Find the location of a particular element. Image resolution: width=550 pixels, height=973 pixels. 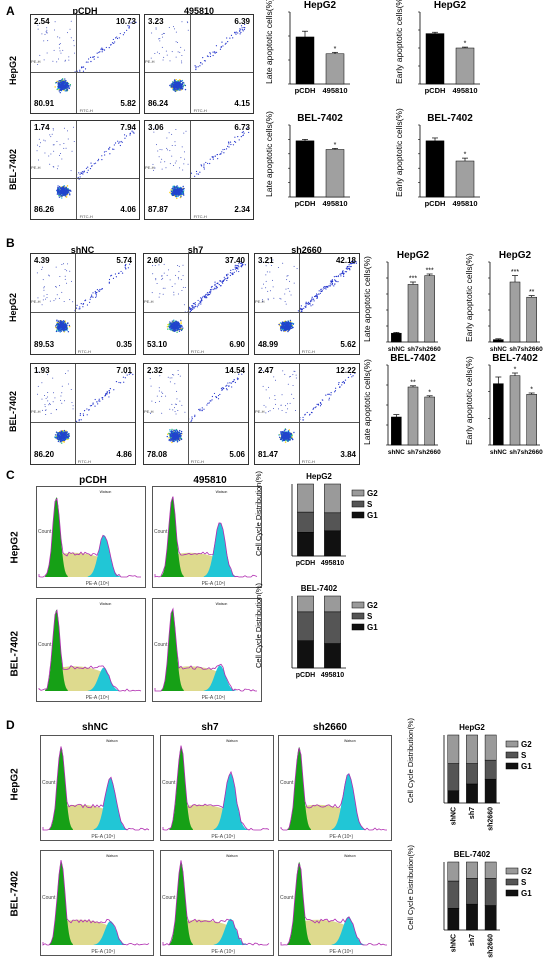

c-col-title-495810: 495810 is located at coordinates (210, 480).